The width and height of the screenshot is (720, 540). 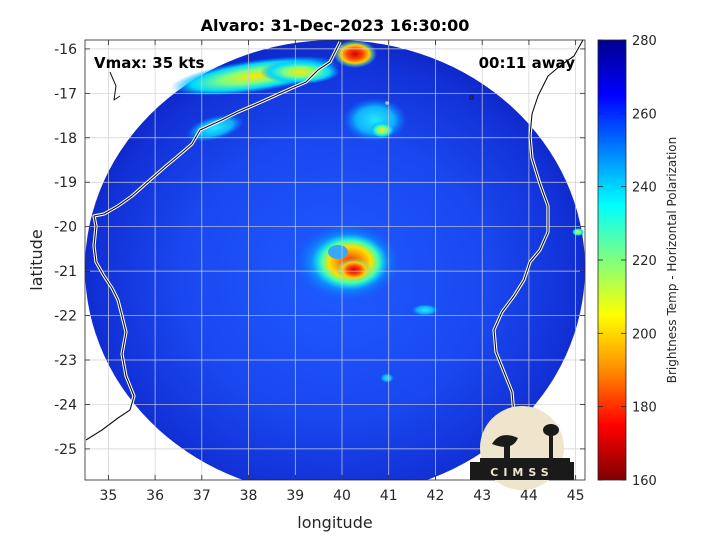 What do you see at coordinates (202, 496) in the screenshot?
I see `x-tick-label: 37` at bounding box center [202, 496].